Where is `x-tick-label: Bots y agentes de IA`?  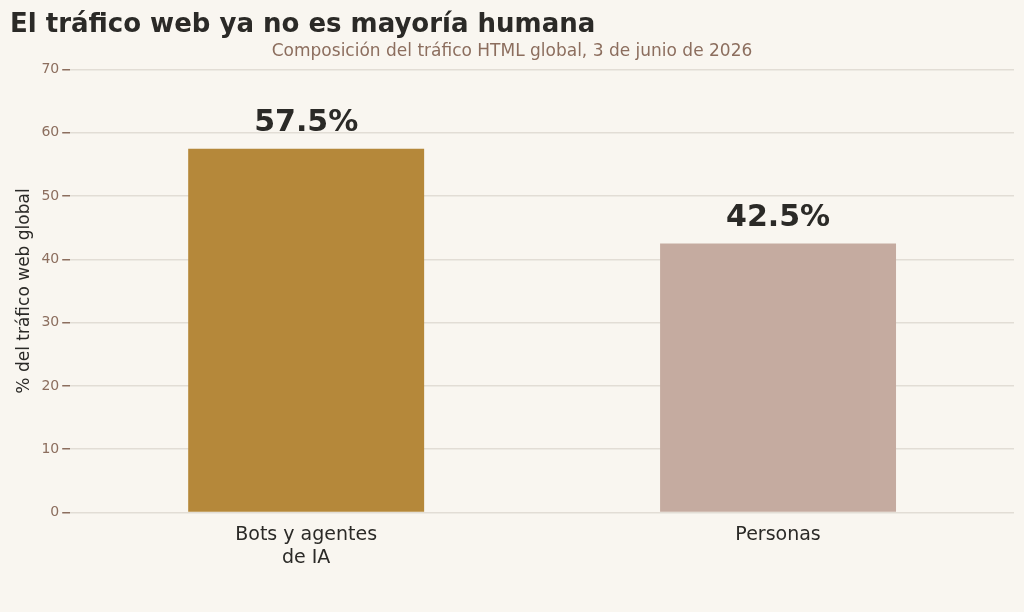 x-tick-label: Bots y agentes de IA is located at coordinates (306, 544).